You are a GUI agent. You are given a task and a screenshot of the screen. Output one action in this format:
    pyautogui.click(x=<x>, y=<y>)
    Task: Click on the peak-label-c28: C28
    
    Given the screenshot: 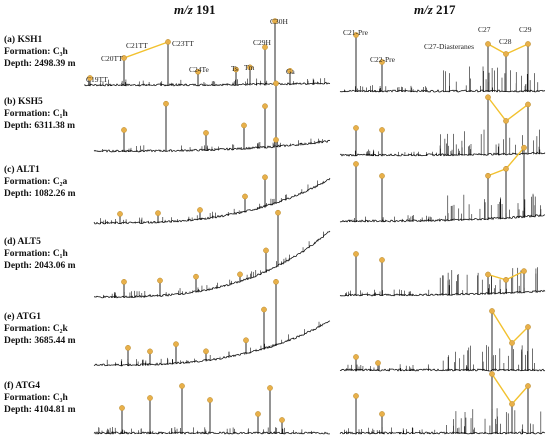 What is the action you would take?
    pyautogui.click(x=505, y=41)
    